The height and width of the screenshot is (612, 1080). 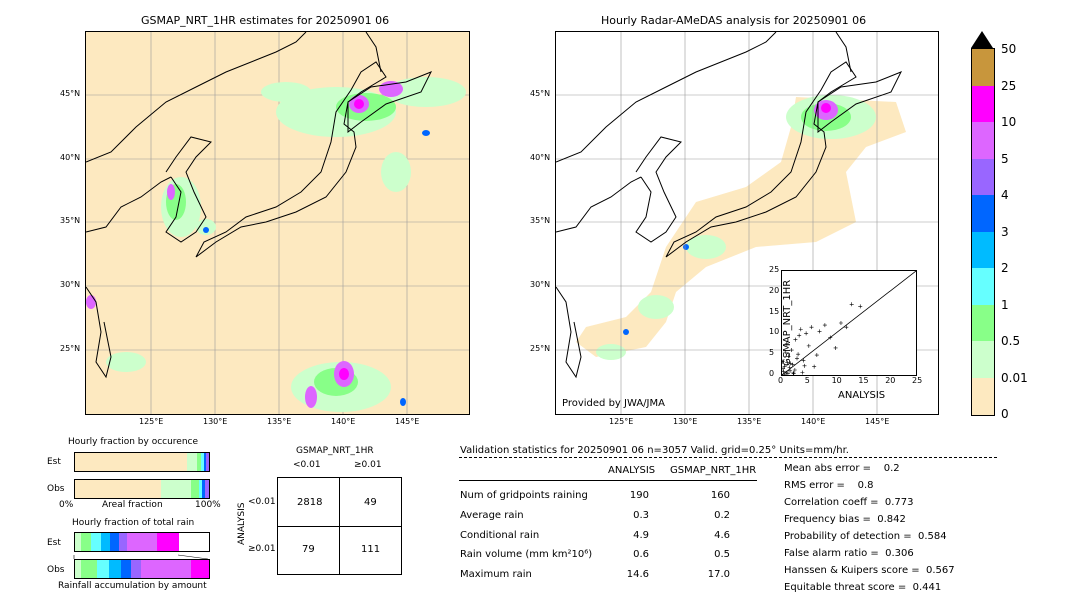 What do you see at coordinates (132, 586) in the screenshot?
I see `amount-footer: Rainfall accumulation by amount` at bounding box center [132, 586].